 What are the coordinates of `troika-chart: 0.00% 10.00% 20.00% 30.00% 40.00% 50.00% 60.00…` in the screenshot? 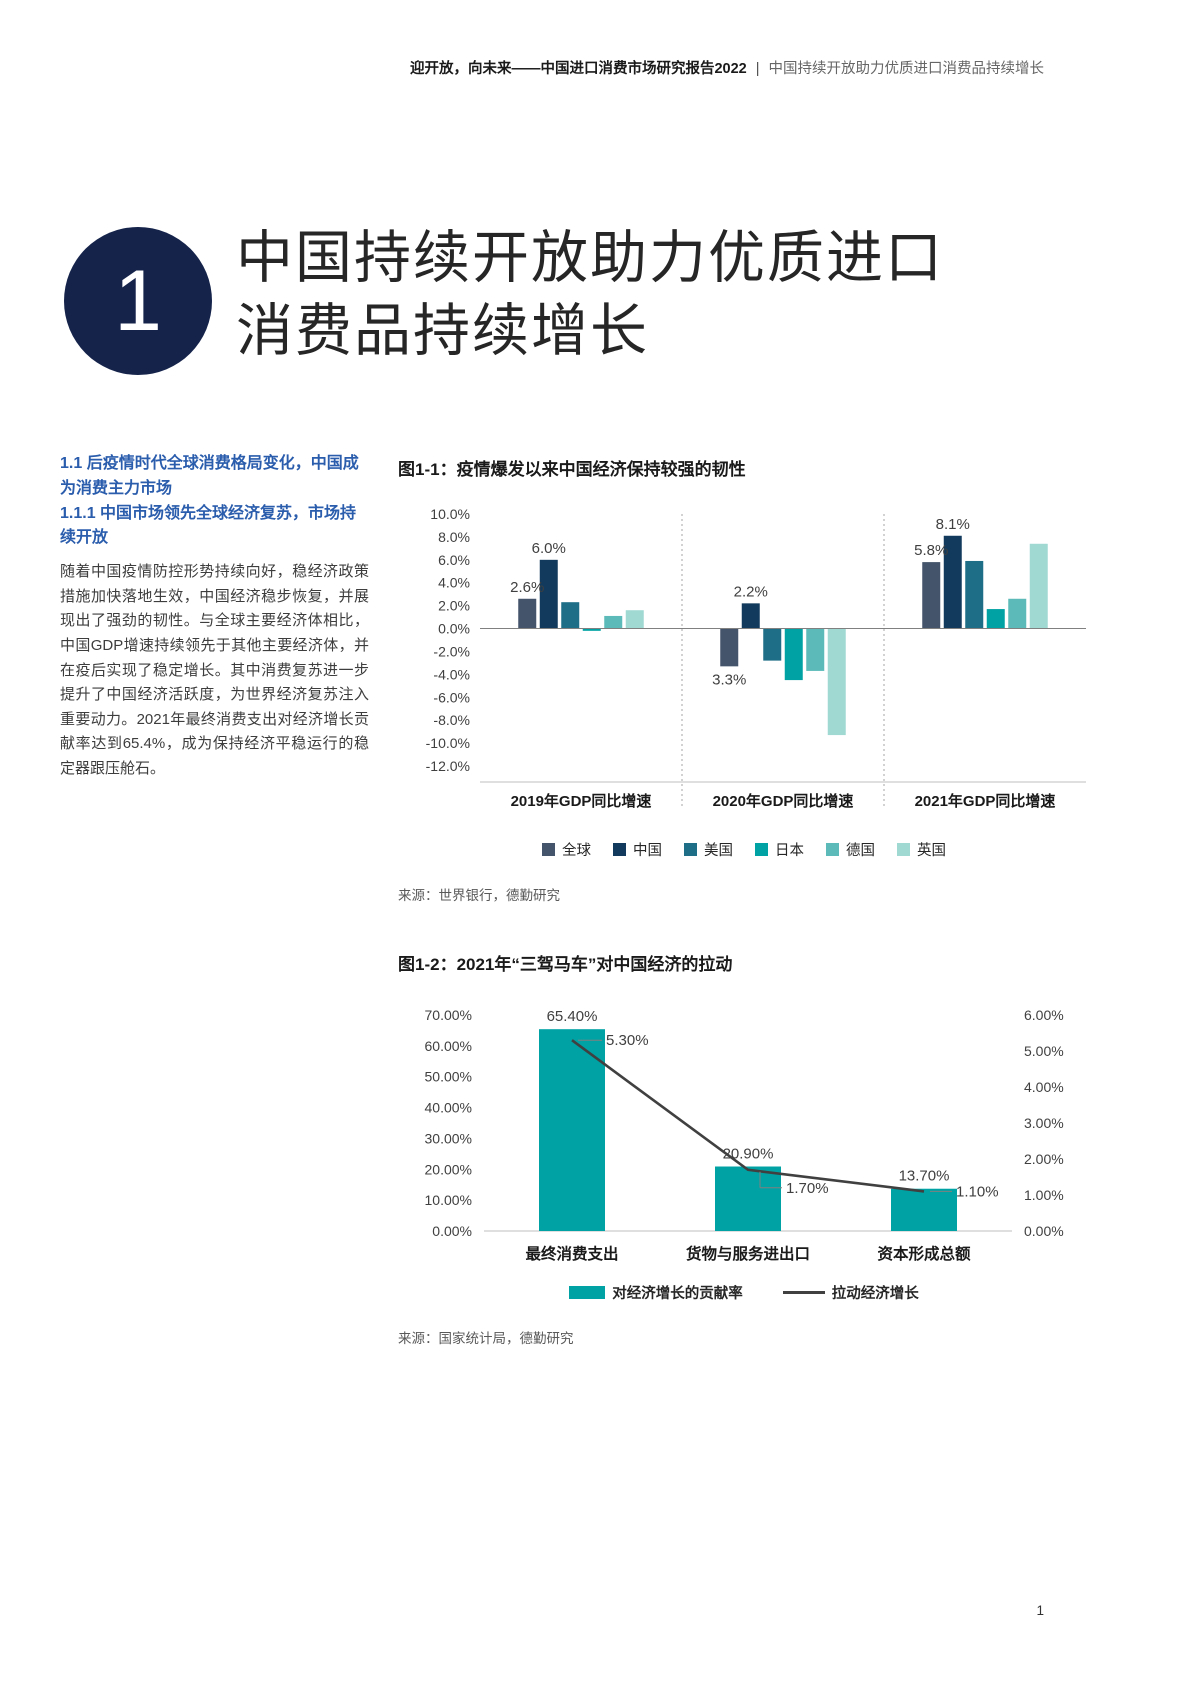 It's located at (744, 1136).